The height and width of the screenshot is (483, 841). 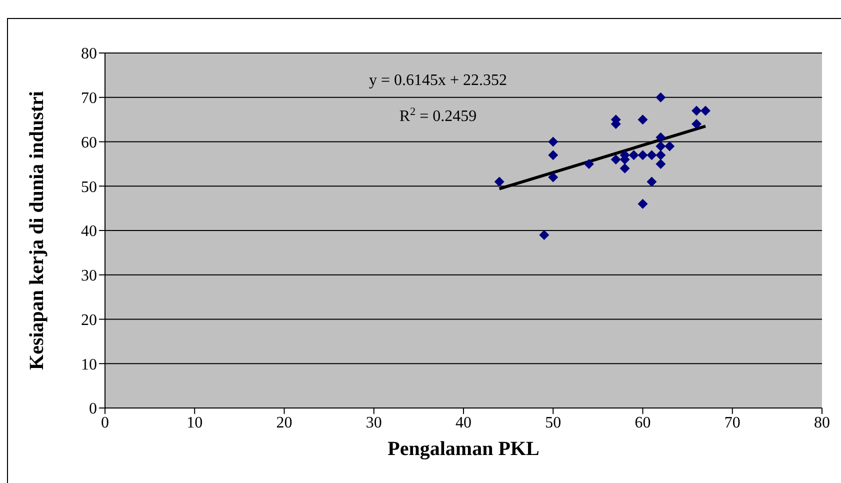 I want to click on x-tick-label: 40, so click(x=464, y=423).